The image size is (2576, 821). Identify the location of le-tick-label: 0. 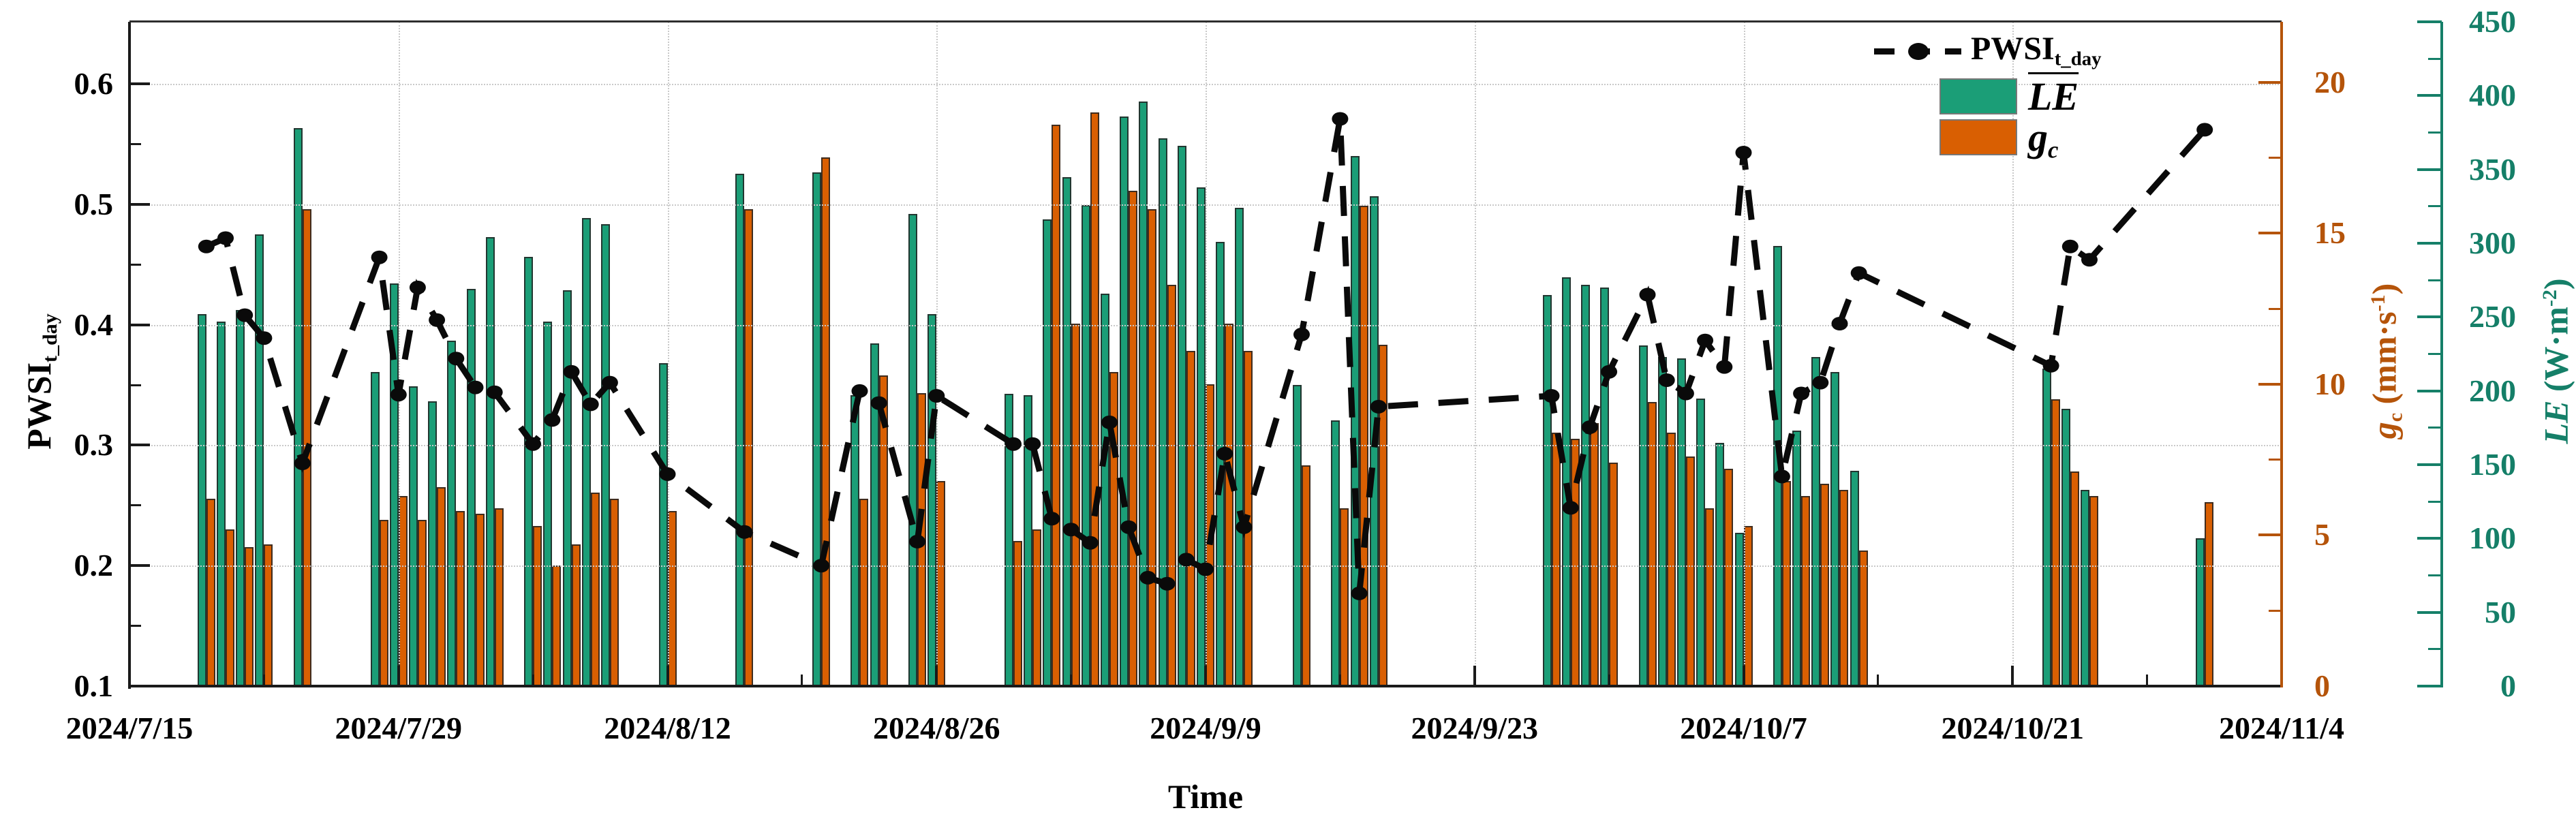
(2508, 685).